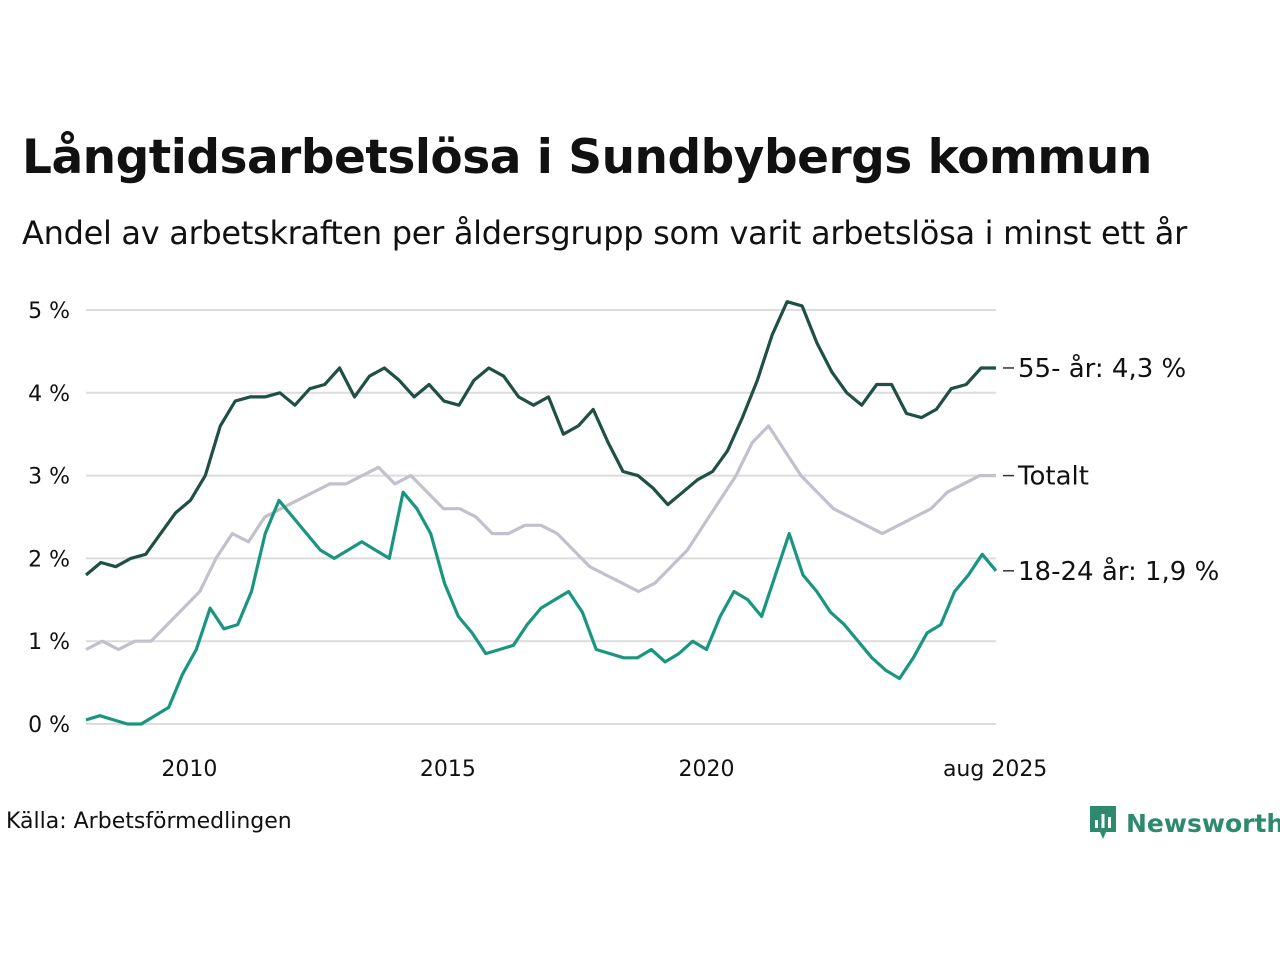  What do you see at coordinates (49, 559) in the screenshot?
I see `y-tick-label: 2 %` at bounding box center [49, 559].